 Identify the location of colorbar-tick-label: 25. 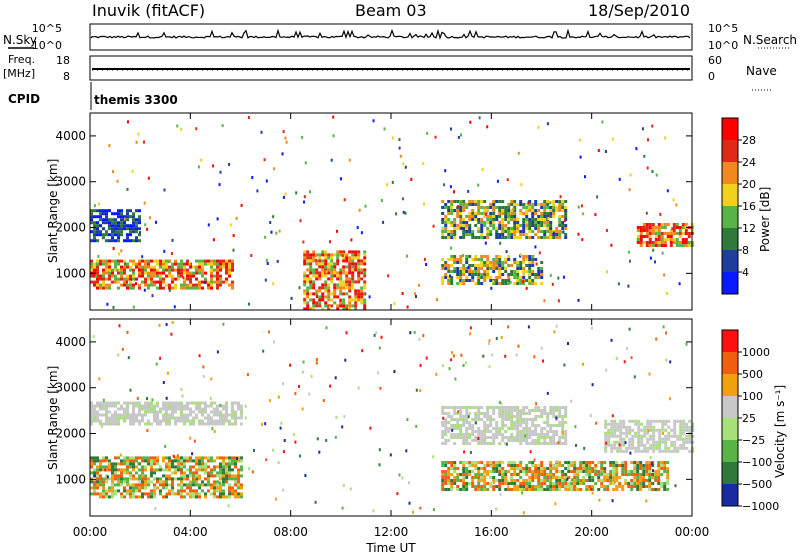
(749, 418).